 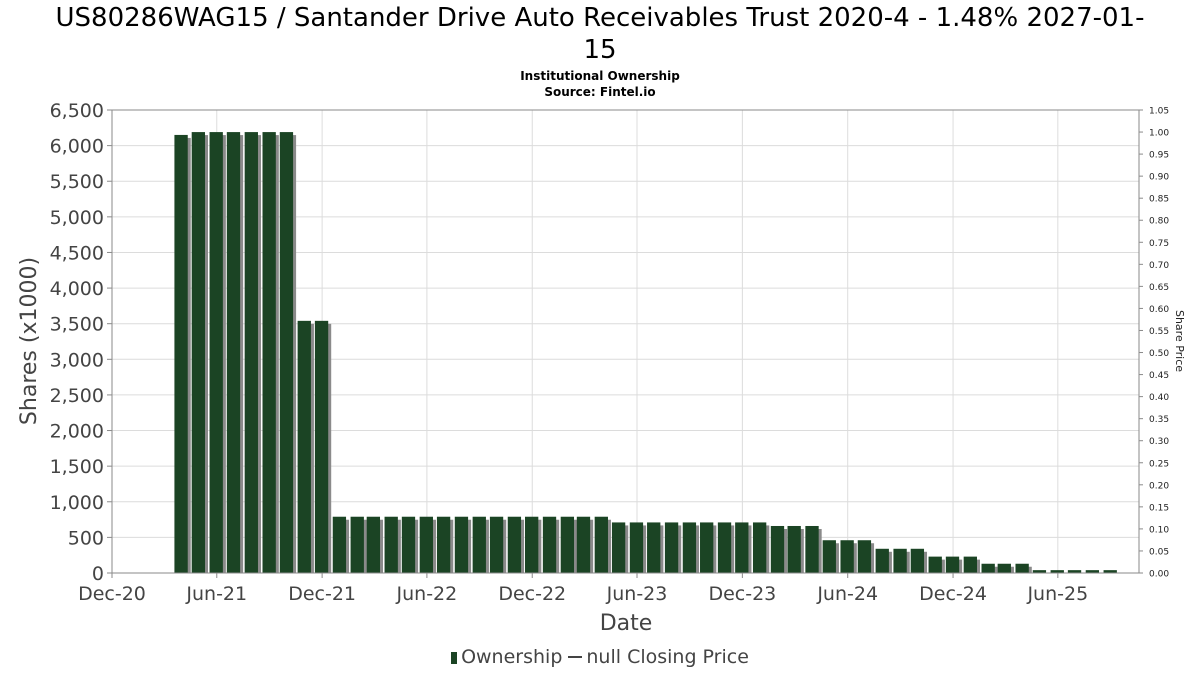 I want to click on y-axis-label: Shares (x1000), so click(x=29, y=341).